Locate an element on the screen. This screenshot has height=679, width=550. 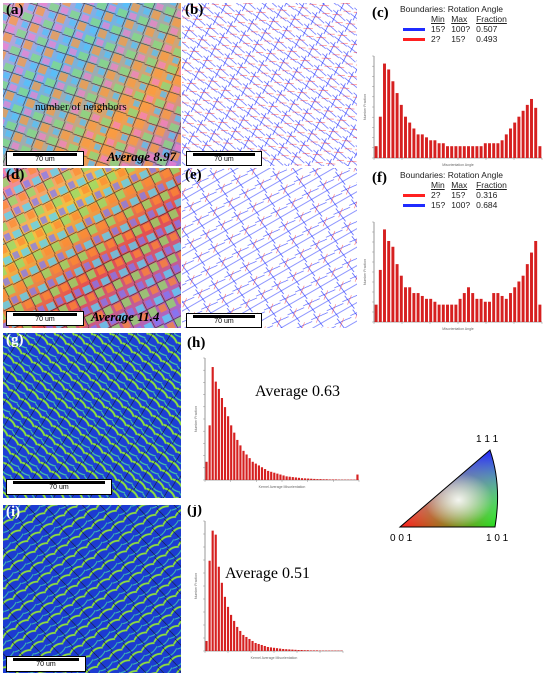
scale-bar-d: 70 um is located at coordinates (45, 318).